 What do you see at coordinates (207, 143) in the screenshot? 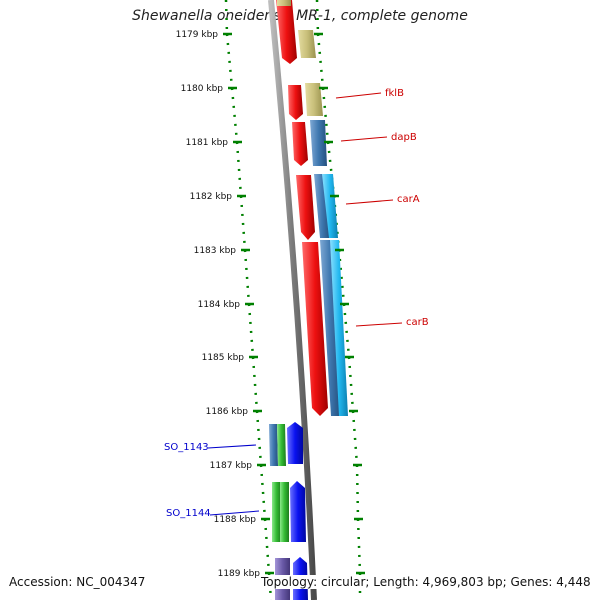
I see `tick-label: 1181 kbp` at bounding box center [207, 143].